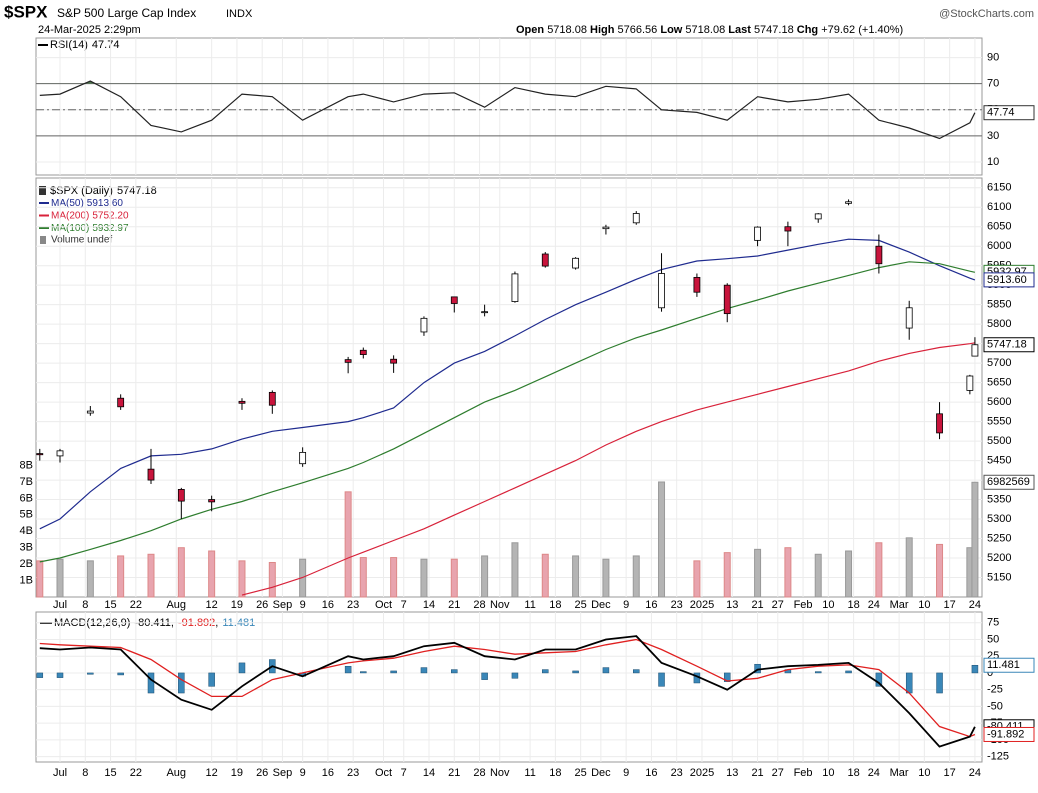 Image resolution: width=1038 pixels, height=793 pixels. Describe the element at coordinates (90, 215) in the screenshot. I see `ma-legend: MA(200) 5752.20` at that location.